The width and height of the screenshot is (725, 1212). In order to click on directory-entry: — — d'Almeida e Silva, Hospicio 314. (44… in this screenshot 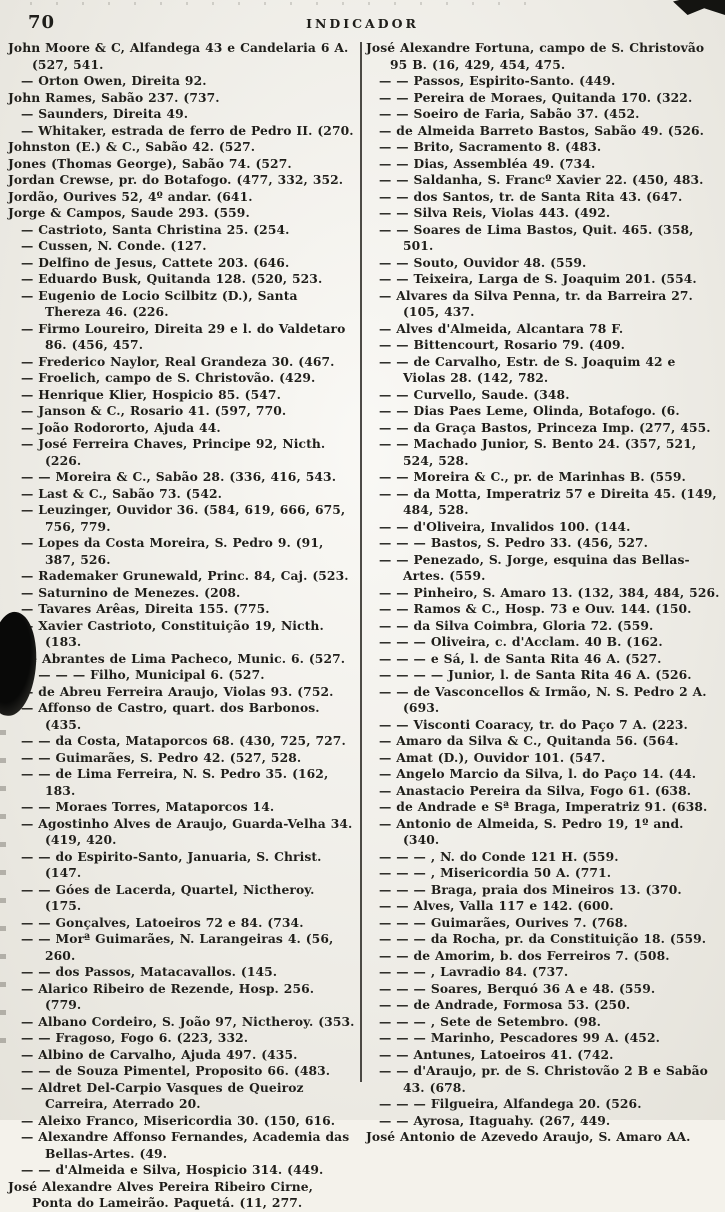, I will do `click(172, 1169)`.